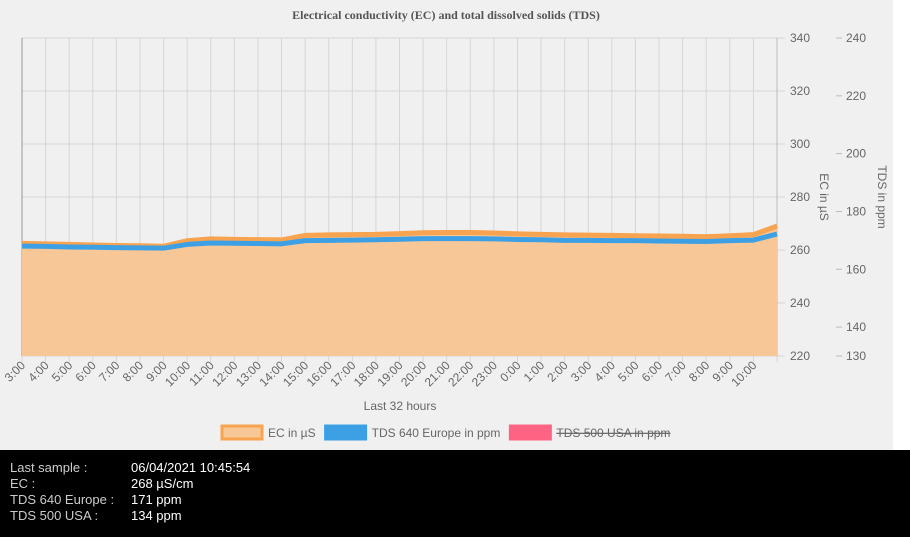  Describe the element at coordinates (455, 500) in the screenshot. I see `status-row: TDS 640 Europe : 171 ppm` at that location.